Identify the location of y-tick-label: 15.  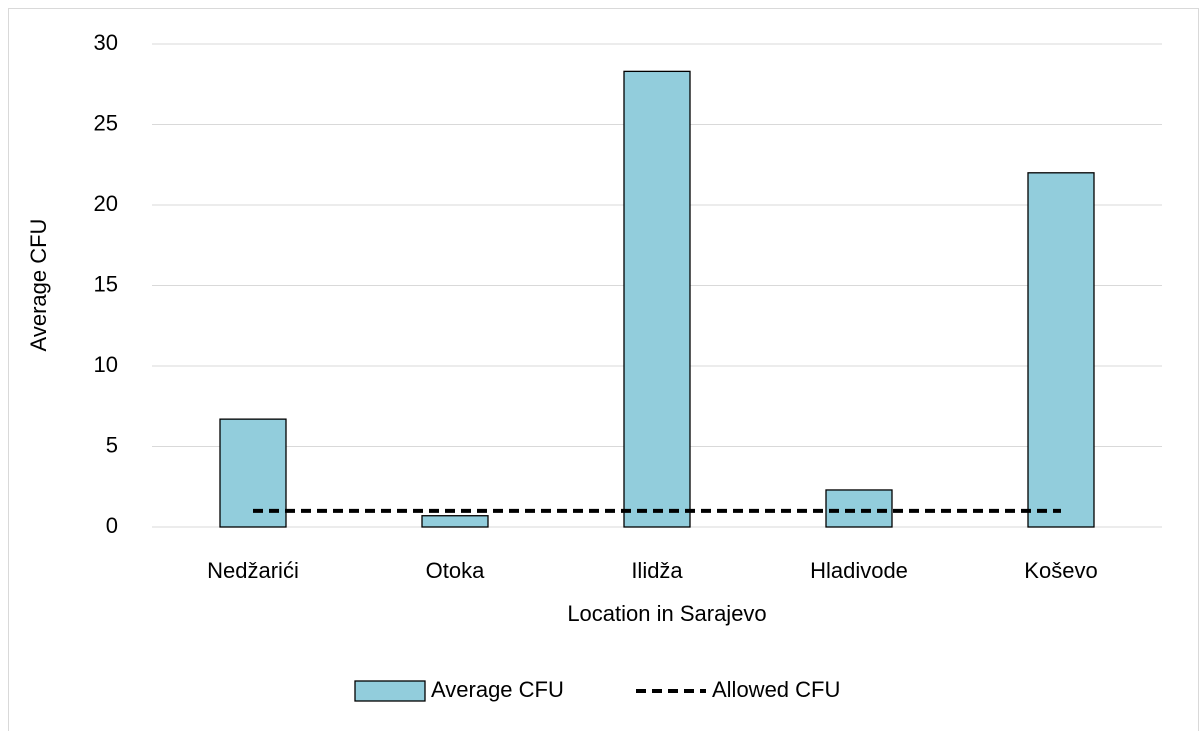
(106, 283).